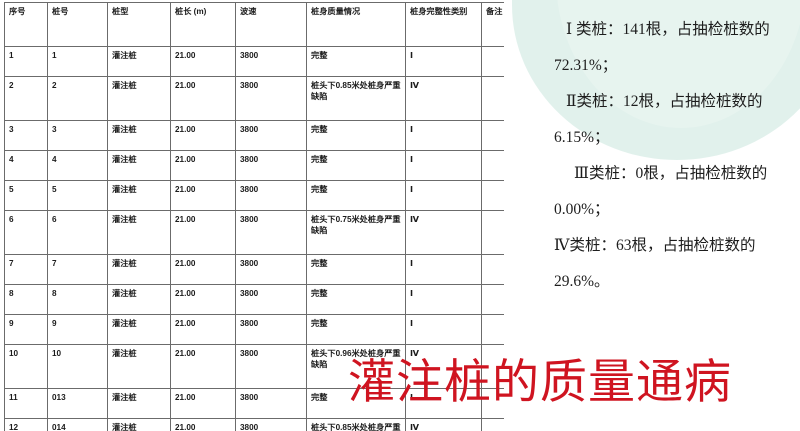 Image resolution: width=800 pixels, height=431 pixels. What do you see at coordinates (540, 383) in the screenshot?
I see `slide-red-title: 灌注桩的质量通病` at bounding box center [540, 383].